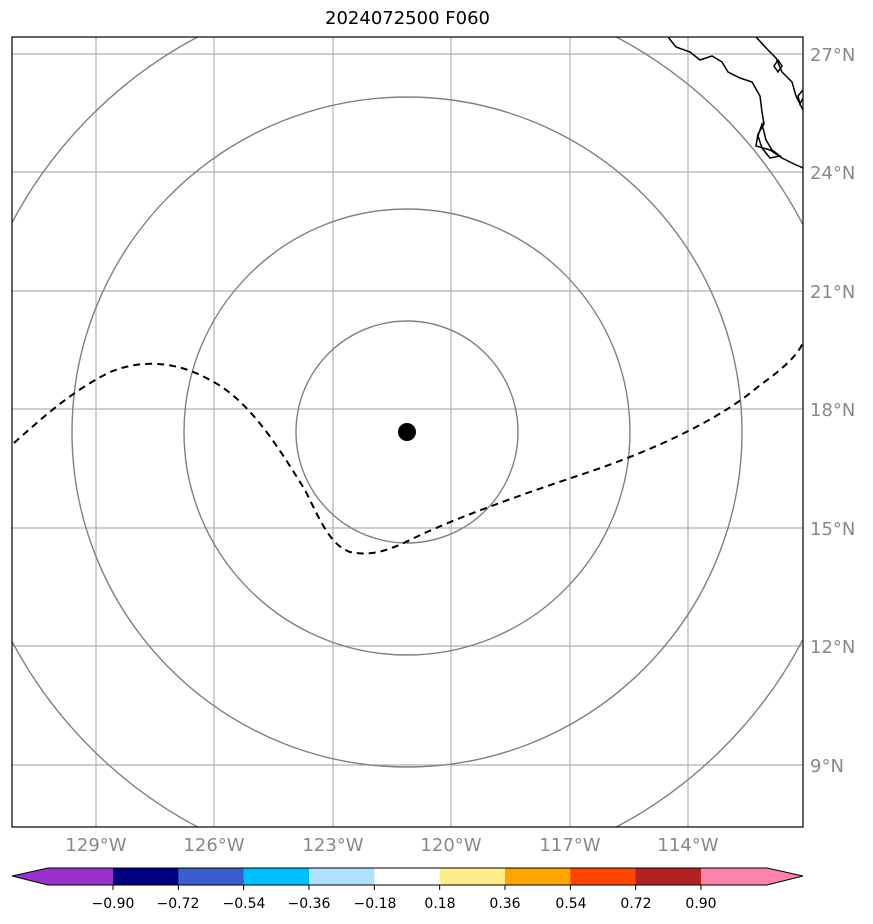 The height and width of the screenshot is (924, 873). I want to click on latitude-labels: 27°N 24°N 21°N 18°N 15°N 12°N 9°N, so click(832, 411).